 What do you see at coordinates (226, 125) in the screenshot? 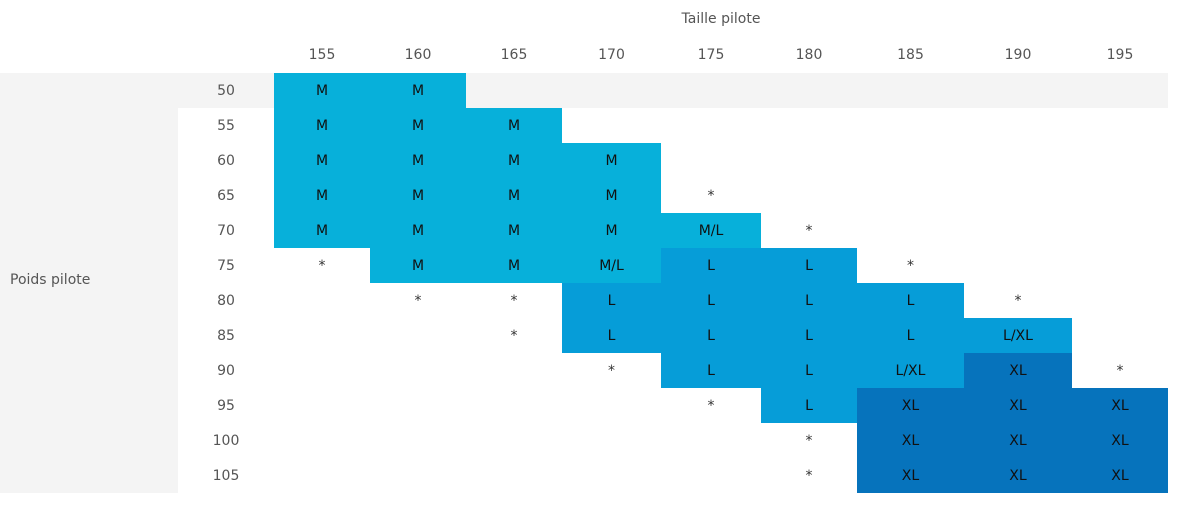
I see `row-label: 55` at bounding box center [226, 125].